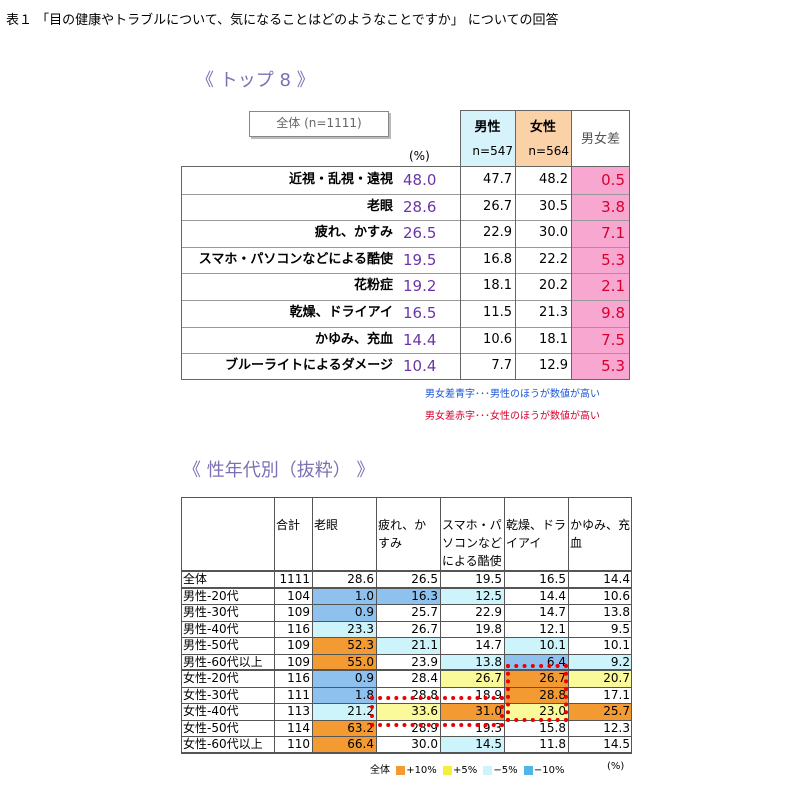 The width and height of the screenshot is (810, 811). Describe the element at coordinates (298, 711) in the screenshot. I see `row-total: 113` at that location.